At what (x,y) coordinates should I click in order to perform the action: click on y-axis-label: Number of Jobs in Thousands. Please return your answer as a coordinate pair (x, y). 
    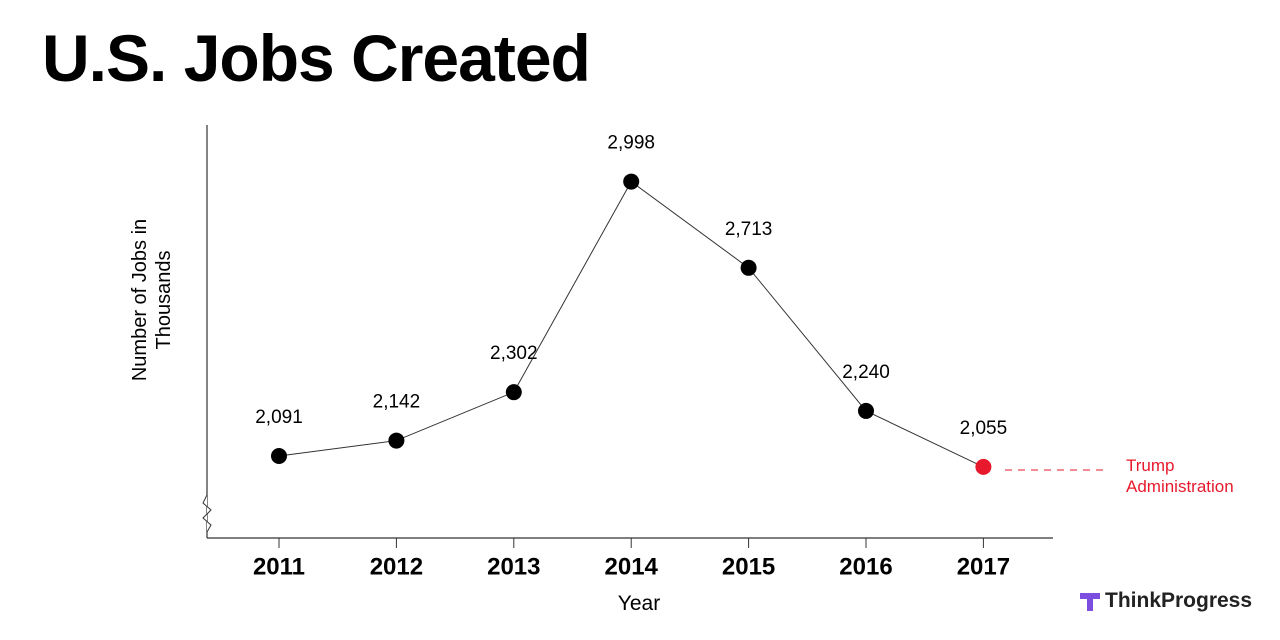
    Looking at the image, I should click on (152, 300).